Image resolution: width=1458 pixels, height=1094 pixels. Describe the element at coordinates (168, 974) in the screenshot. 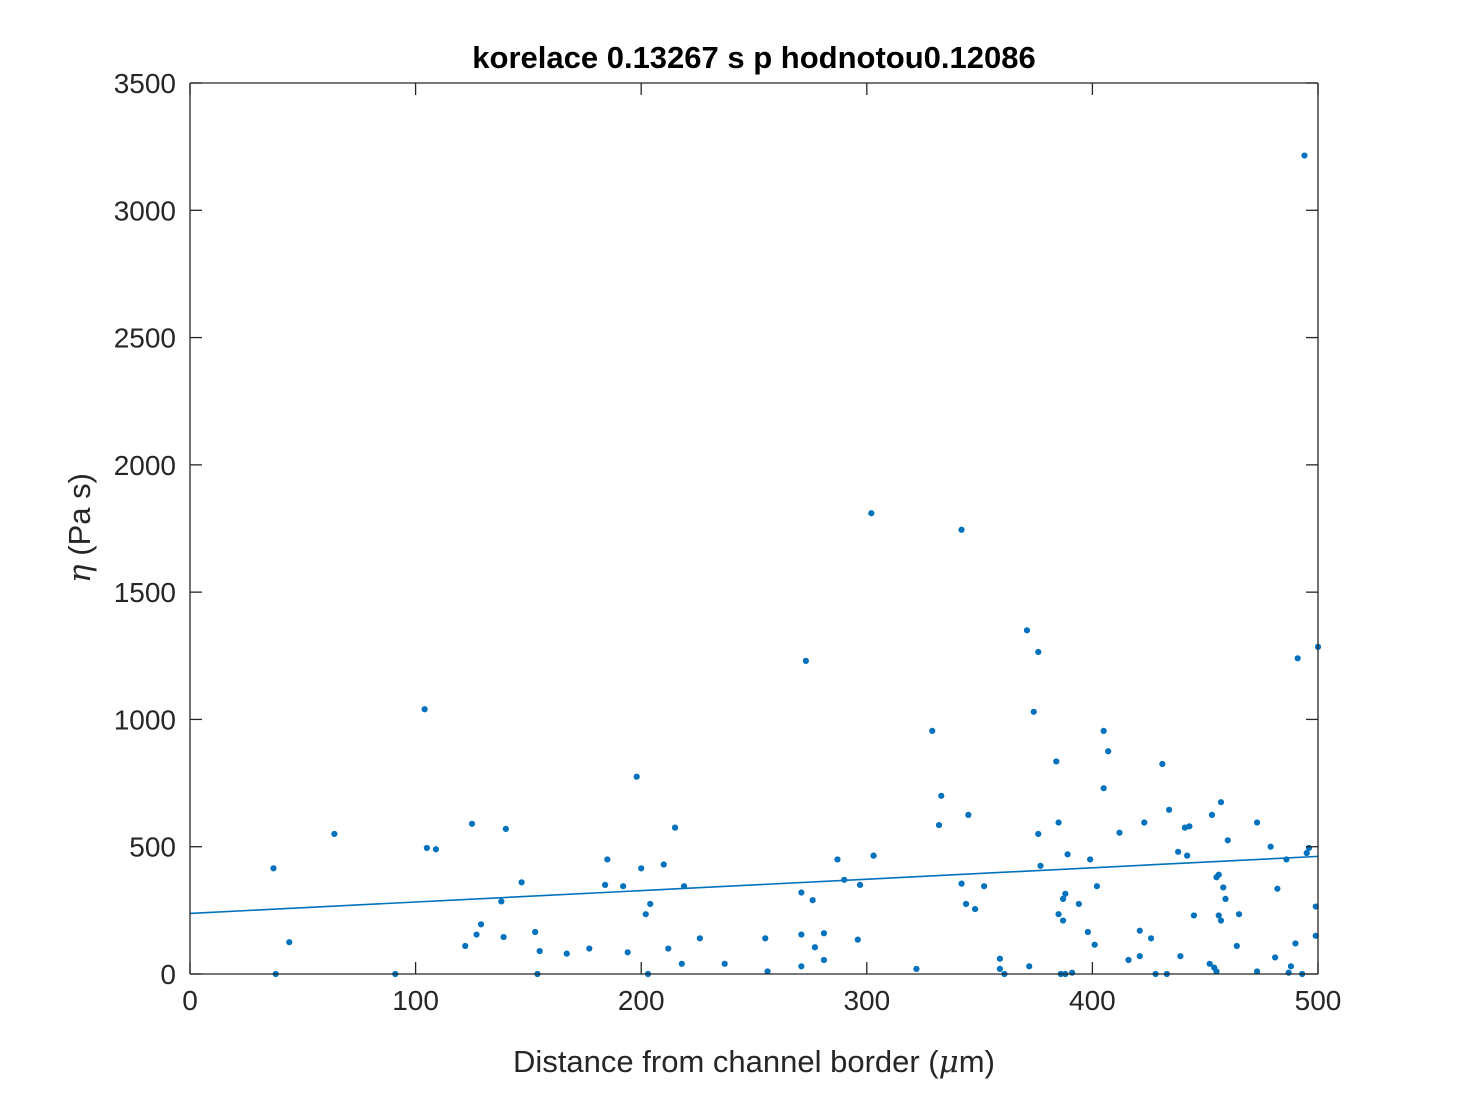

I see `y-tick-label-0: 0` at that location.